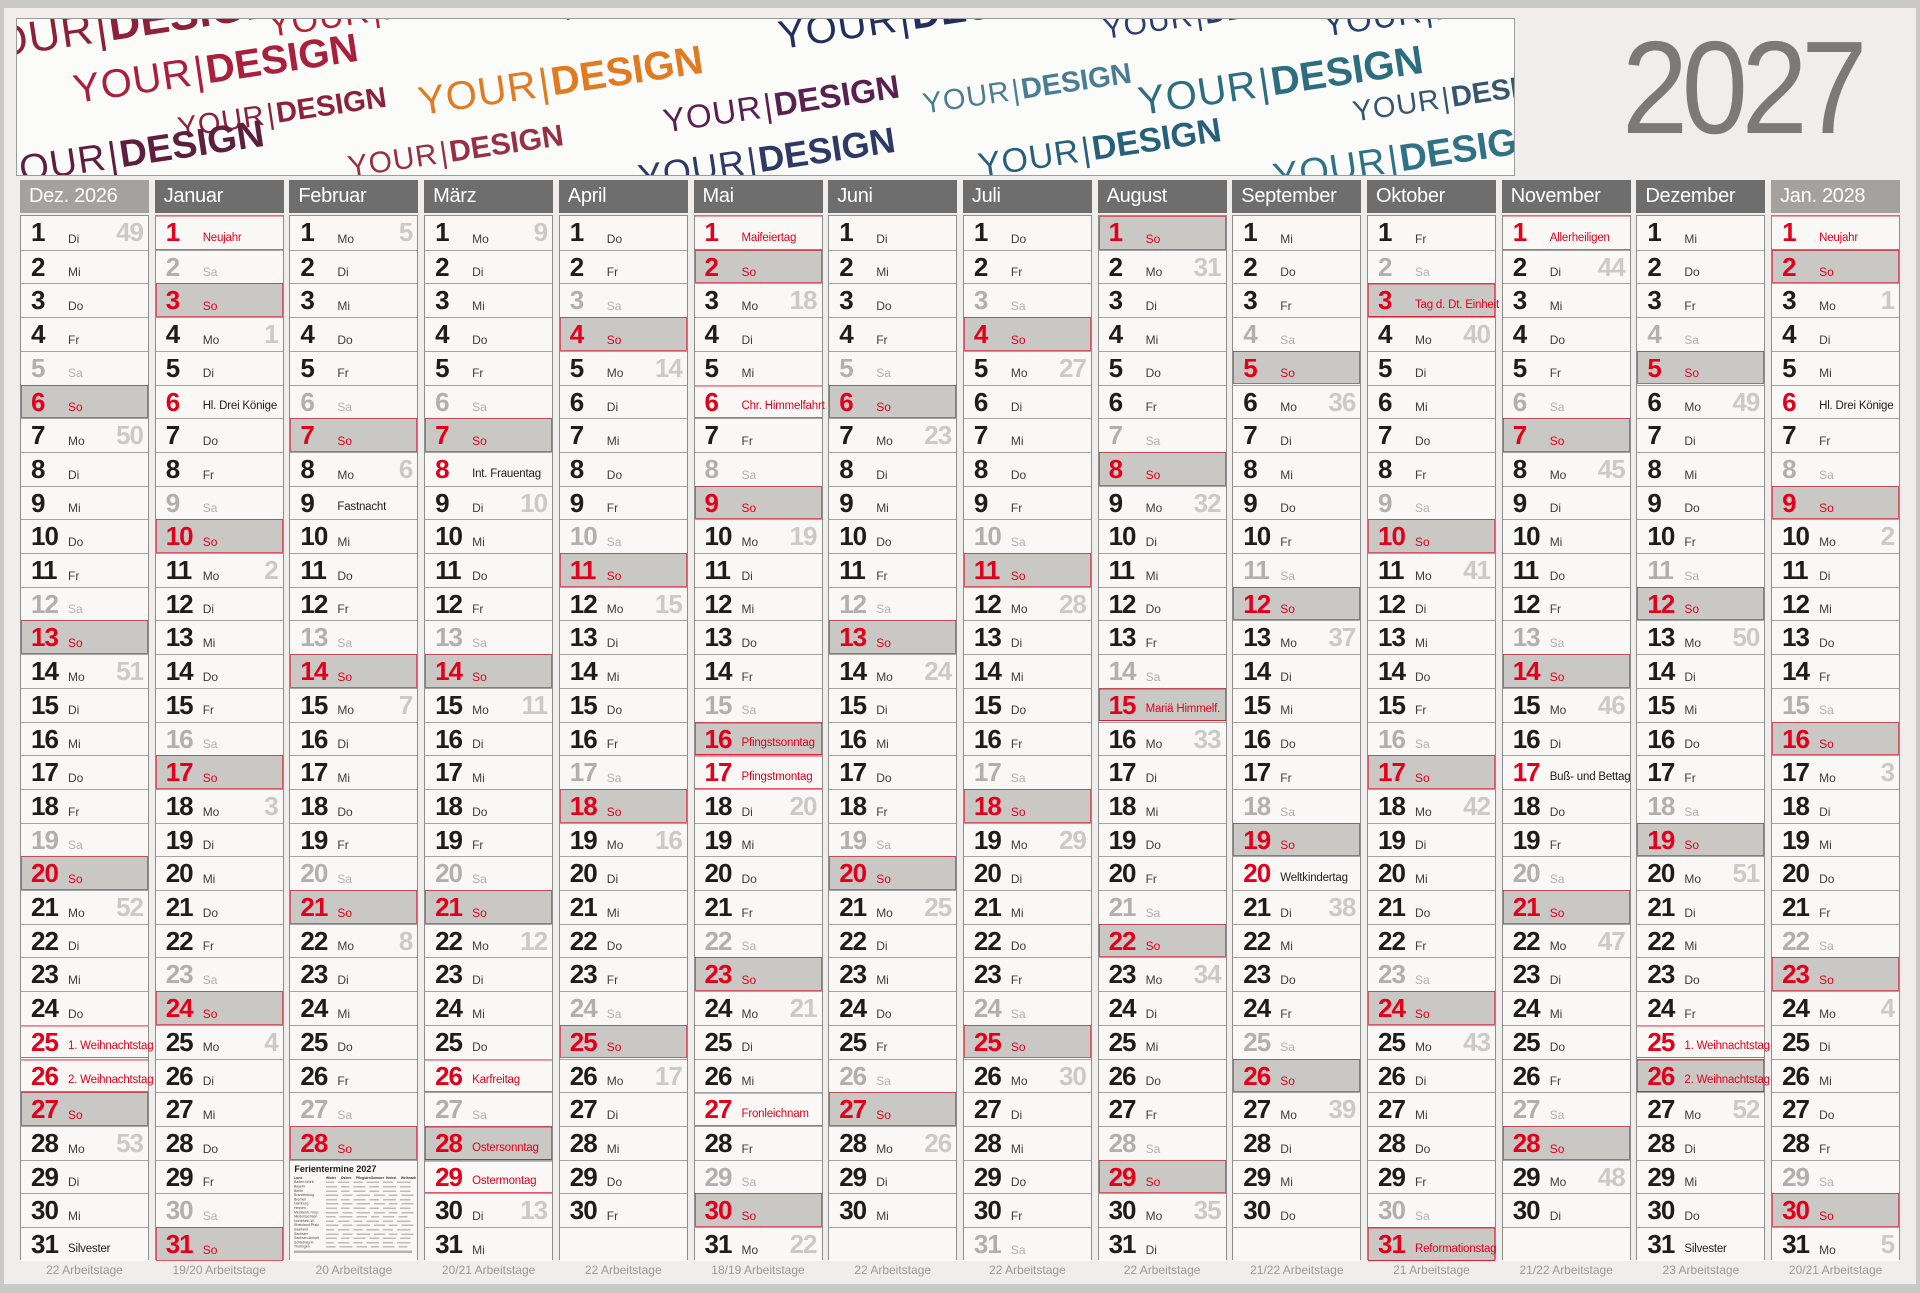 This screenshot has width=1920, height=1293. What do you see at coordinates (504, 1181) in the screenshot?
I see `holiday-label: Ostermontag` at bounding box center [504, 1181].